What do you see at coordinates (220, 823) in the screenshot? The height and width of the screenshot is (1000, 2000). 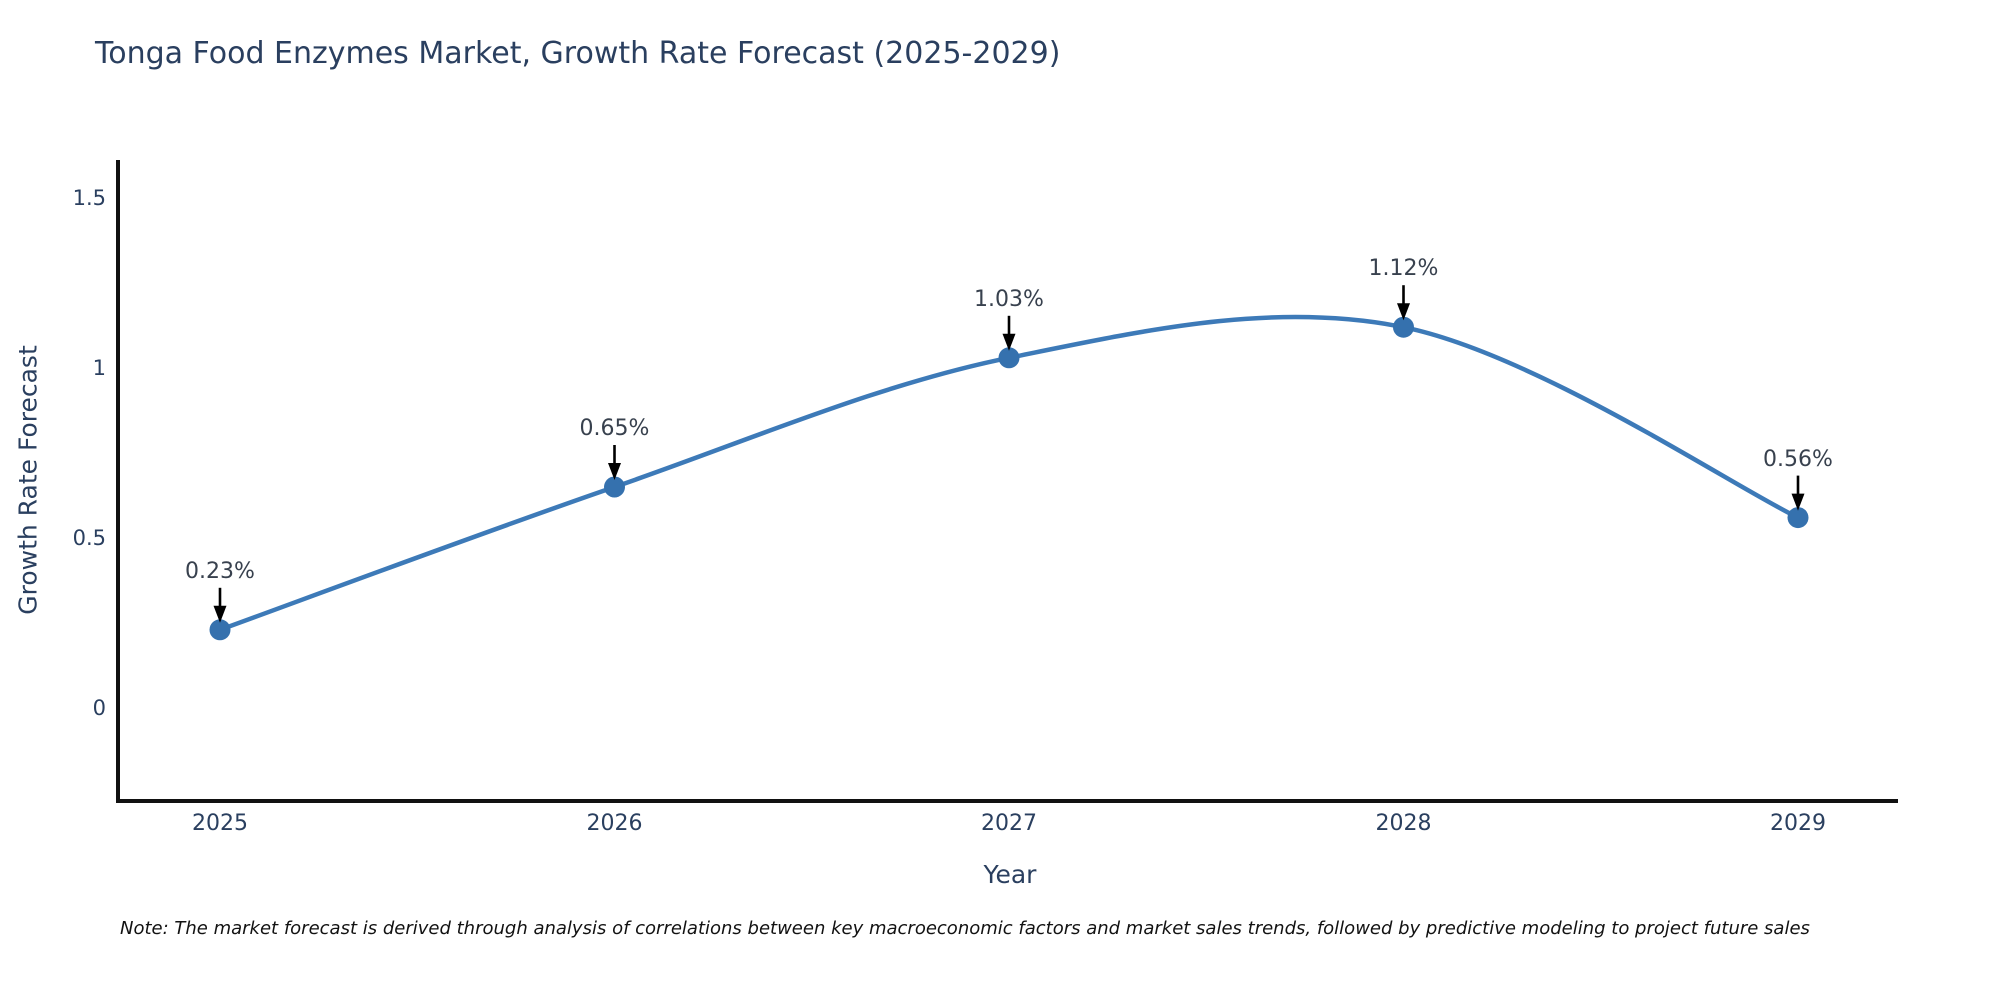 I see `x-tick-label: 2025` at bounding box center [220, 823].